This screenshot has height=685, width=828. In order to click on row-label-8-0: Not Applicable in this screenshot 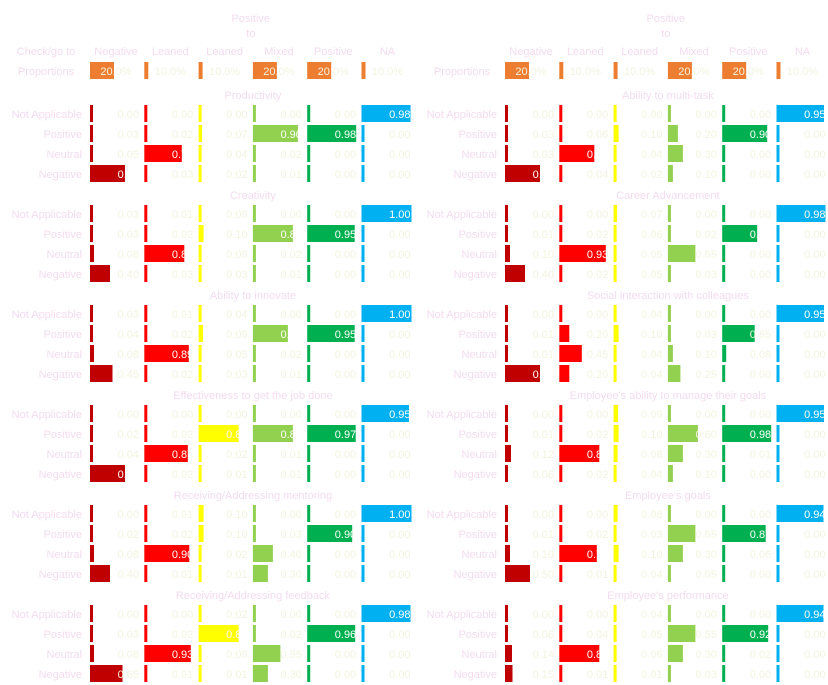, I will do `click(47, 515)`.